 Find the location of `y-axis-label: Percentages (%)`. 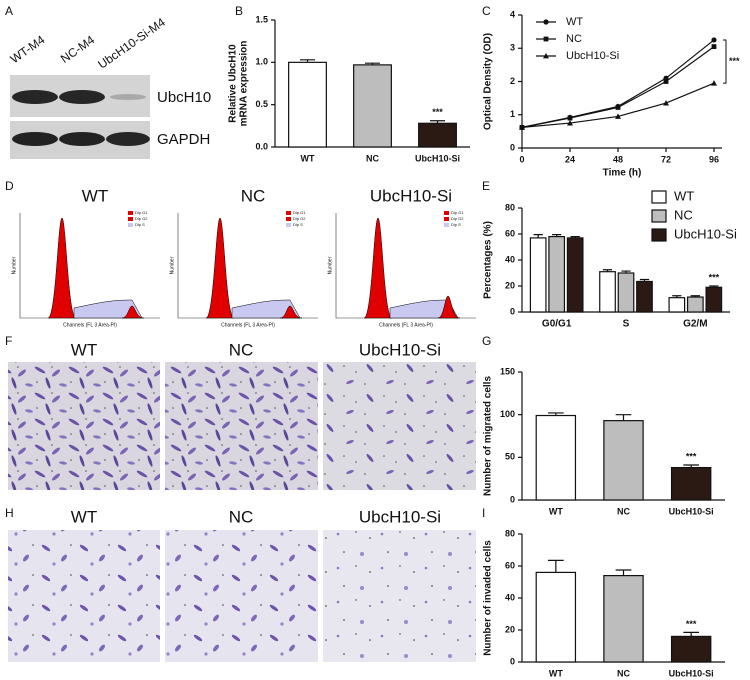

y-axis-label: Percentages (%) is located at coordinates (488, 260).